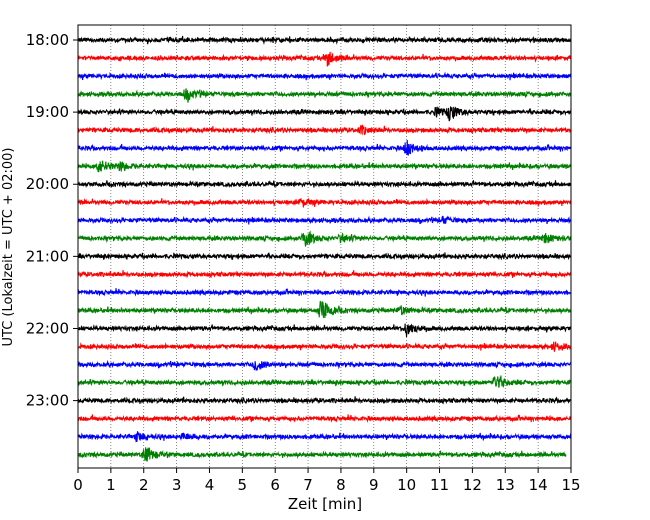 This screenshot has height=520, width=650. Describe the element at coordinates (324, 238) in the screenshot. I see `trace-2045` at that location.